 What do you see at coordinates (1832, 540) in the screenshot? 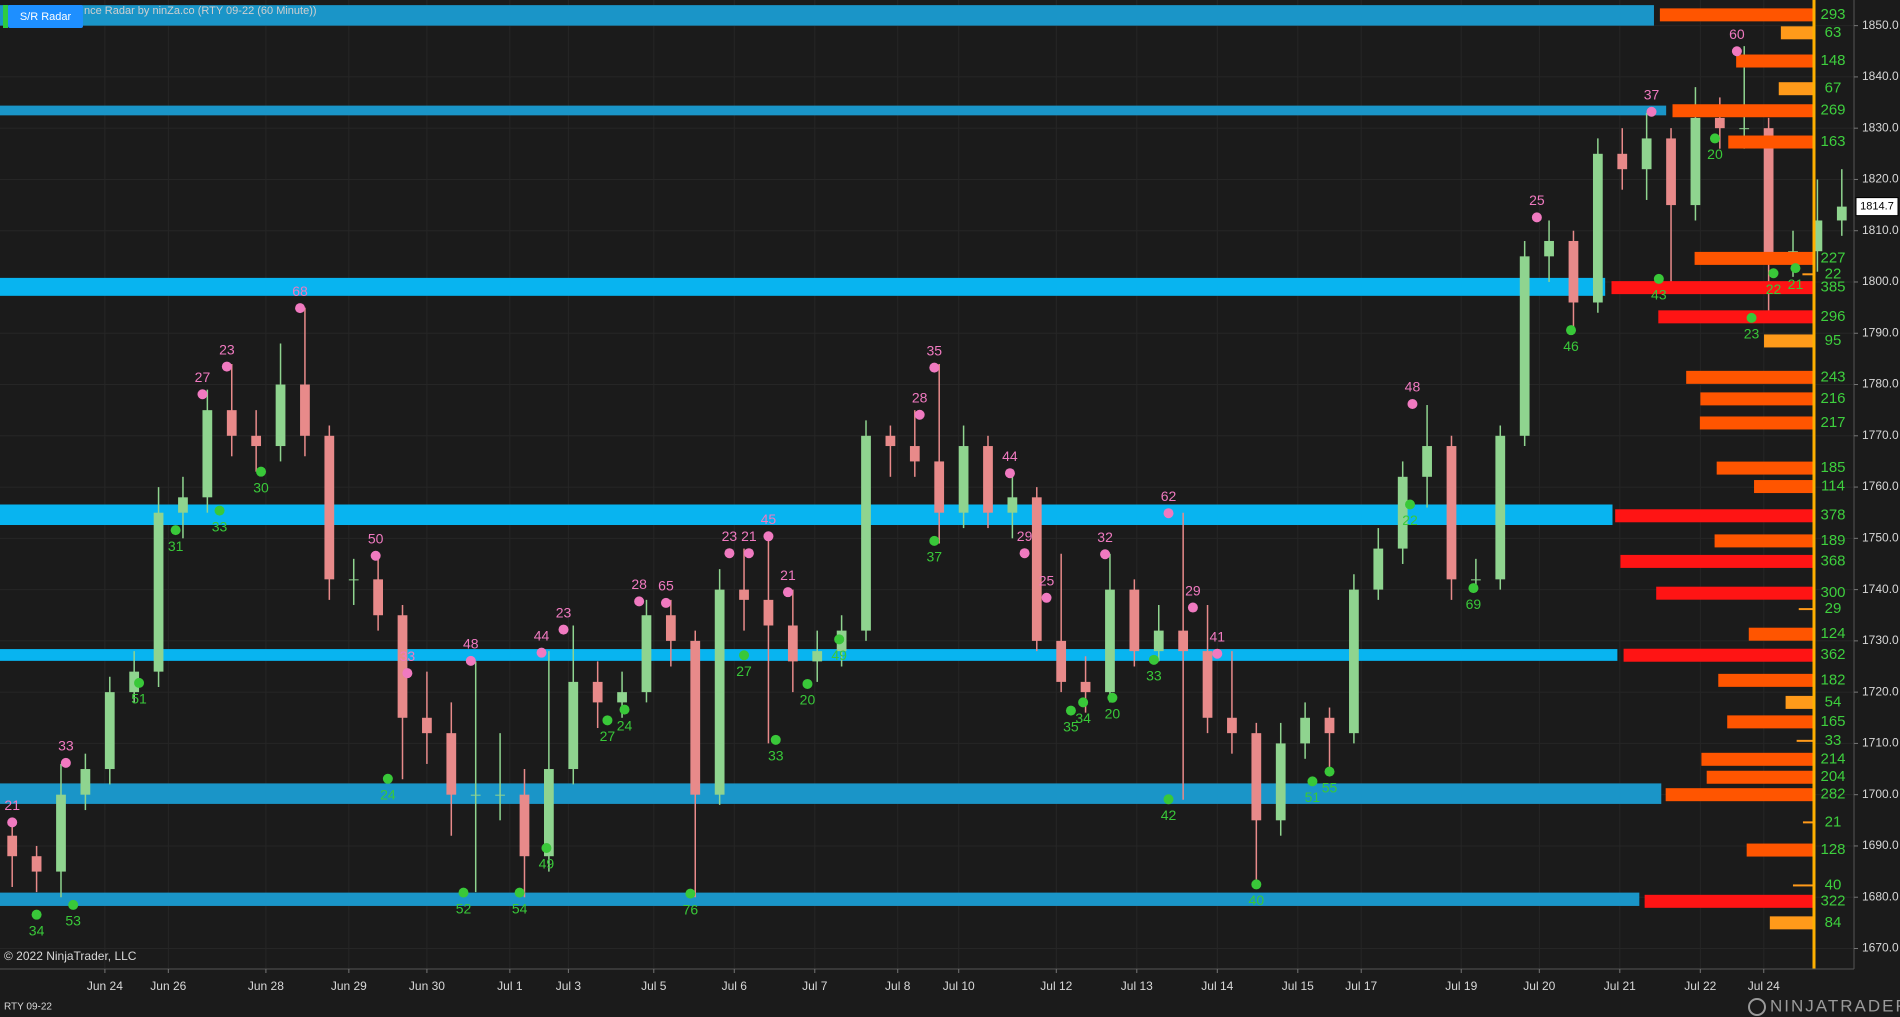
I see `volume-label: 189` at bounding box center [1832, 540].